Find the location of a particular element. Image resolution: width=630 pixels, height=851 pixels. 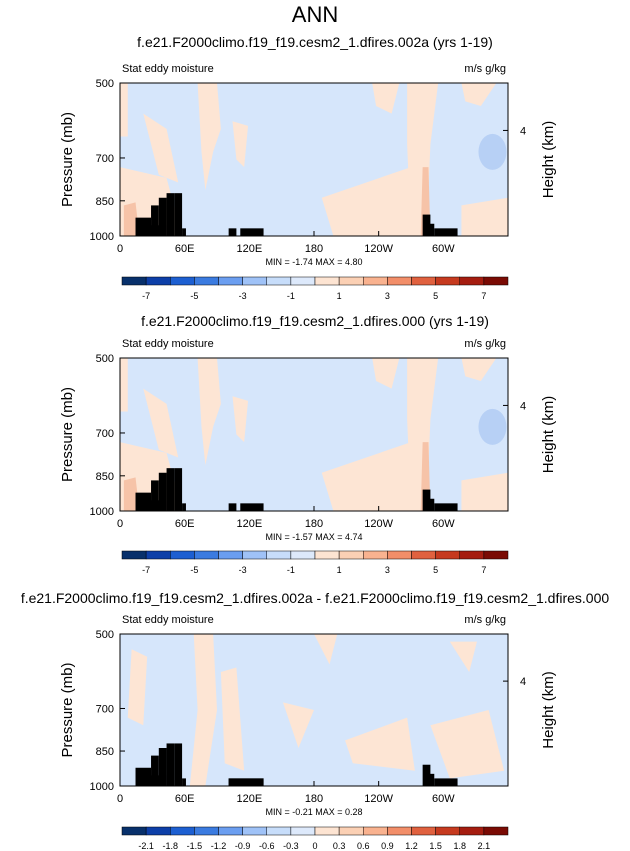

colorbar-label: 0.9 is located at coordinates (387, 846).